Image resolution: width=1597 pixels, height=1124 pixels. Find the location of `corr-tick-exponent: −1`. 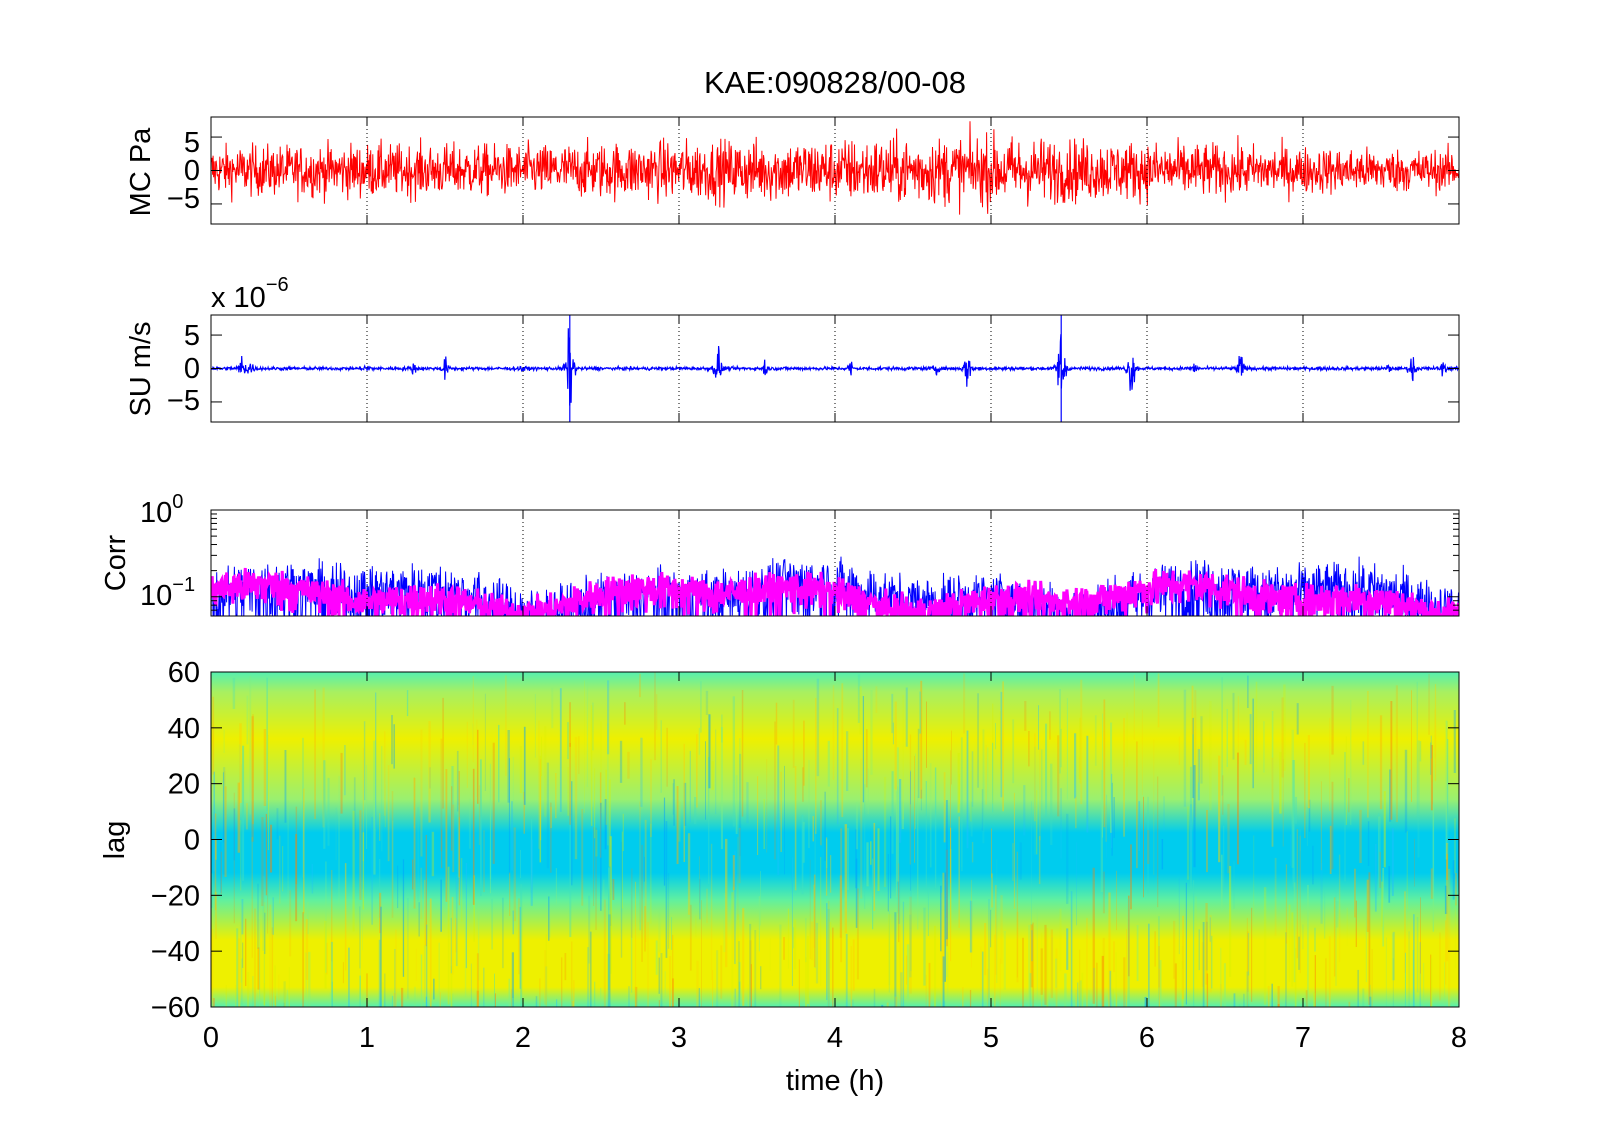

corr-tick-exponent: −1 is located at coordinates (183, 585).